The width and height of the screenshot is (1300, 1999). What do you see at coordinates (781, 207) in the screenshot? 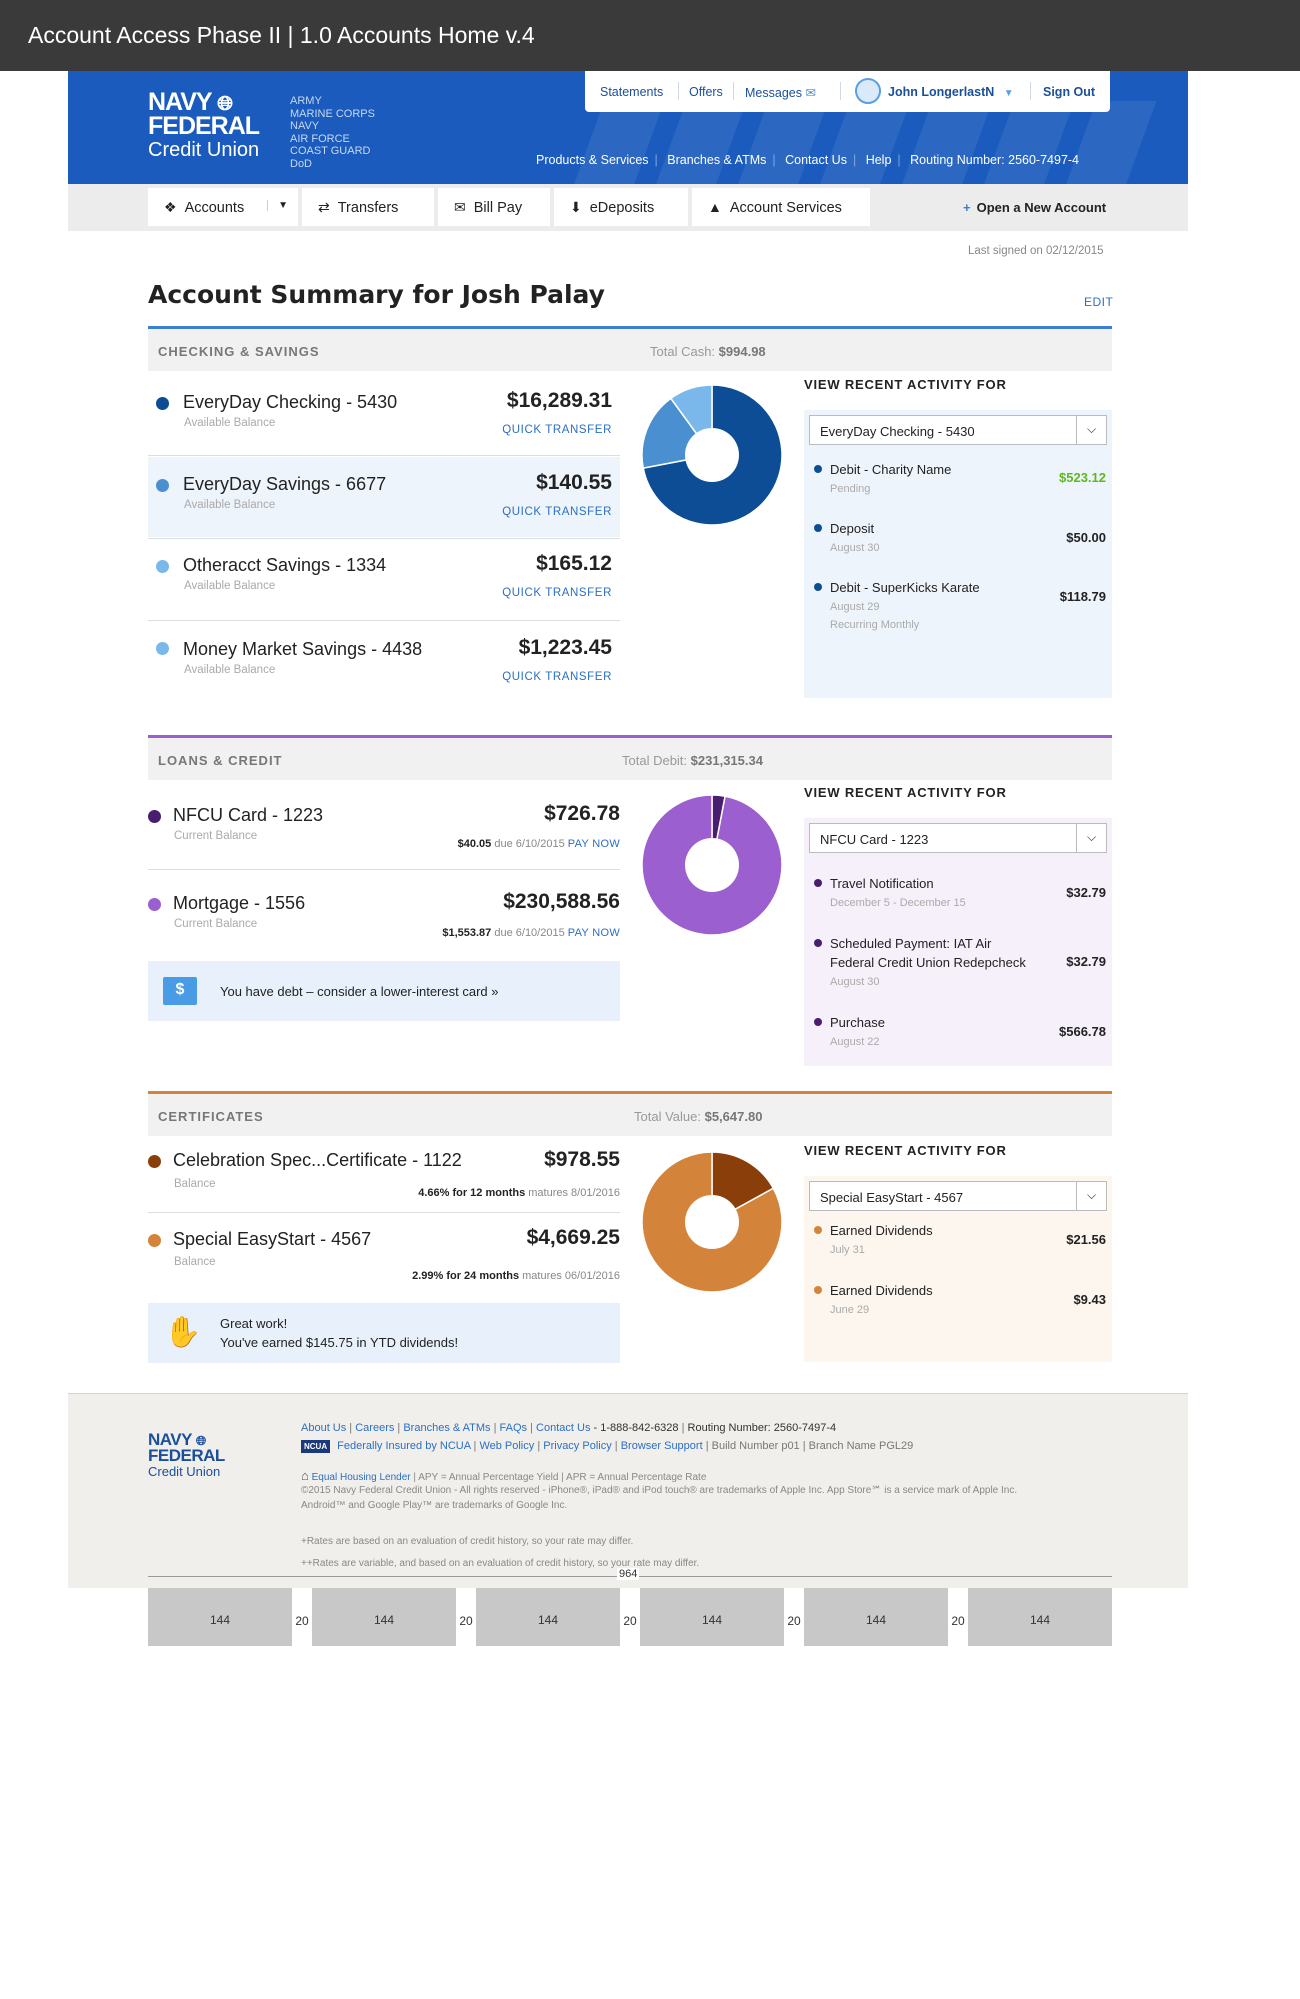
I see `tab-account-services: ▲ Account Services` at bounding box center [781, 207].